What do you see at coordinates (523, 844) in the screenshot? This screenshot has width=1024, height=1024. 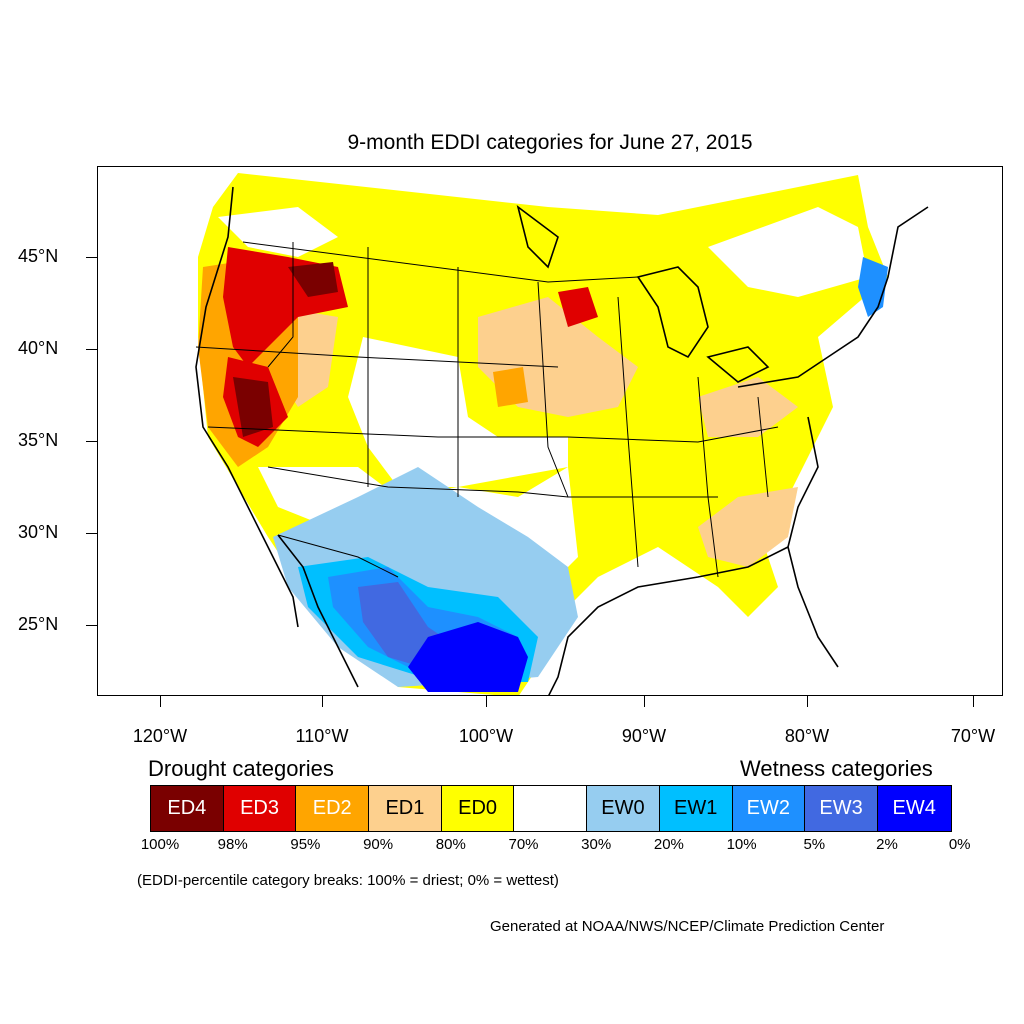 I see `percentile-break-label: 70%` at bounding box center [523, 844].